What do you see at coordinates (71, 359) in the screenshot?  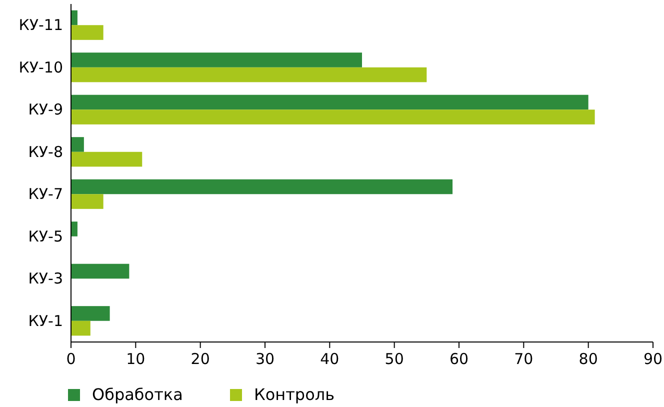 I see `x-tick-label: 0` at bounding box center [71, 359].